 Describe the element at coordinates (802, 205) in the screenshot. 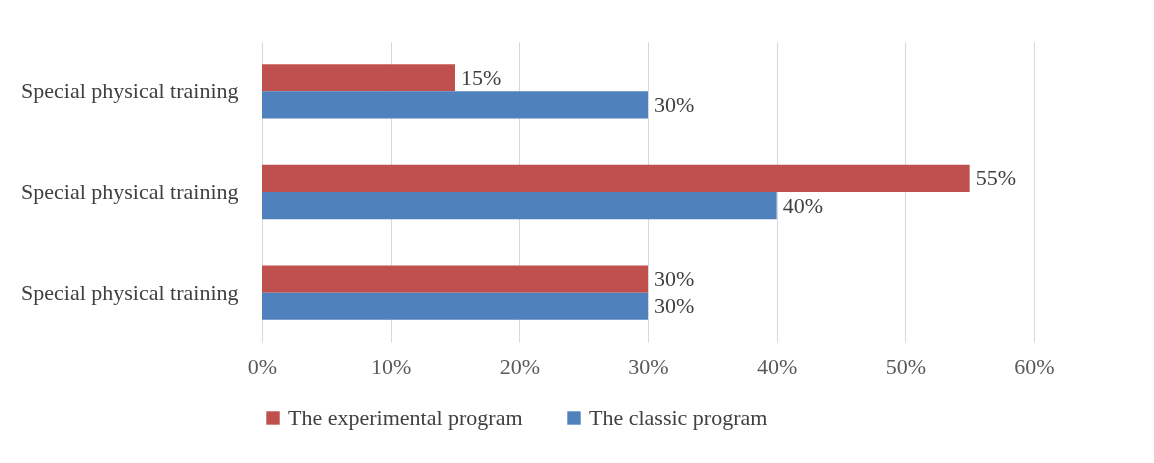

I see `data-label: 40%` at that location.